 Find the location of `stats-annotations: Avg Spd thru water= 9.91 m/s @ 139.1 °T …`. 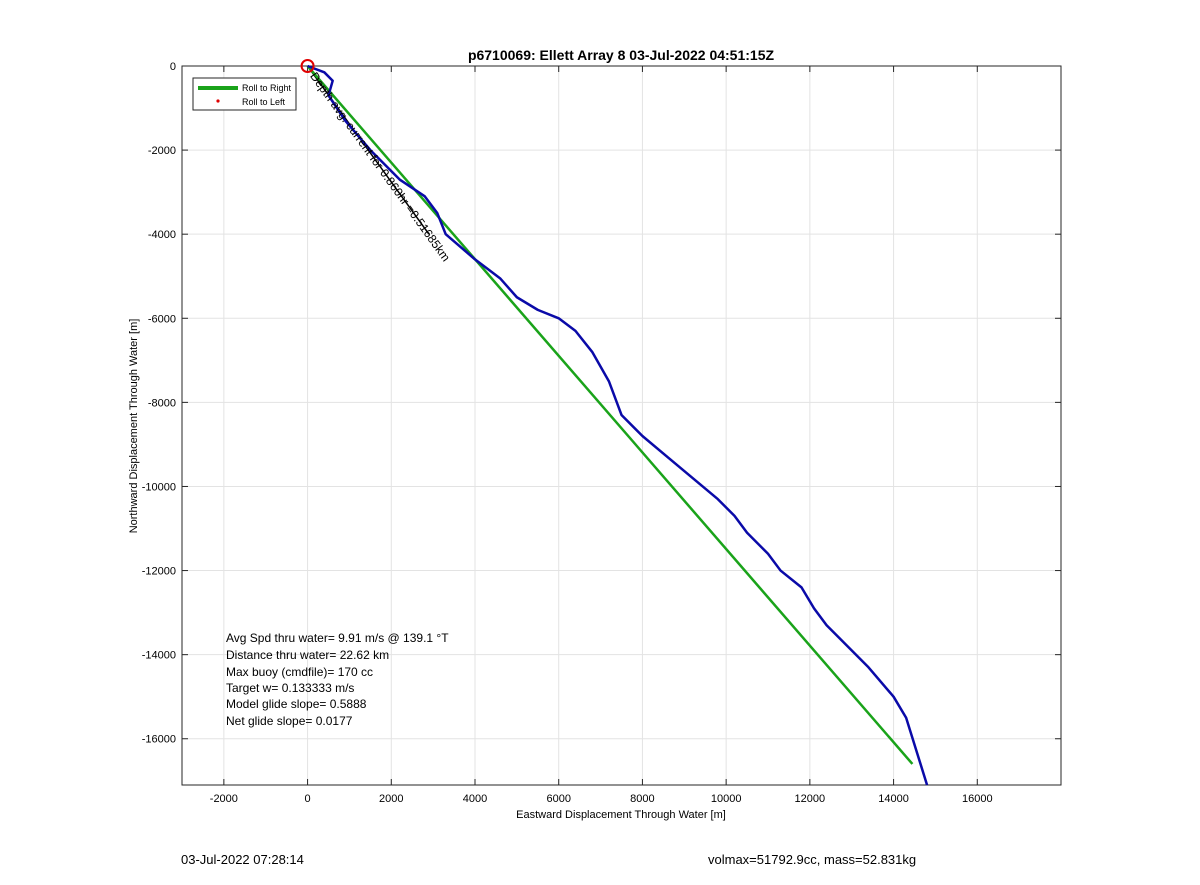

stats-annotations: Avg Spd thru water= 9.91 m/s @ 139.1 °T … is located at coordinates (337, 679).